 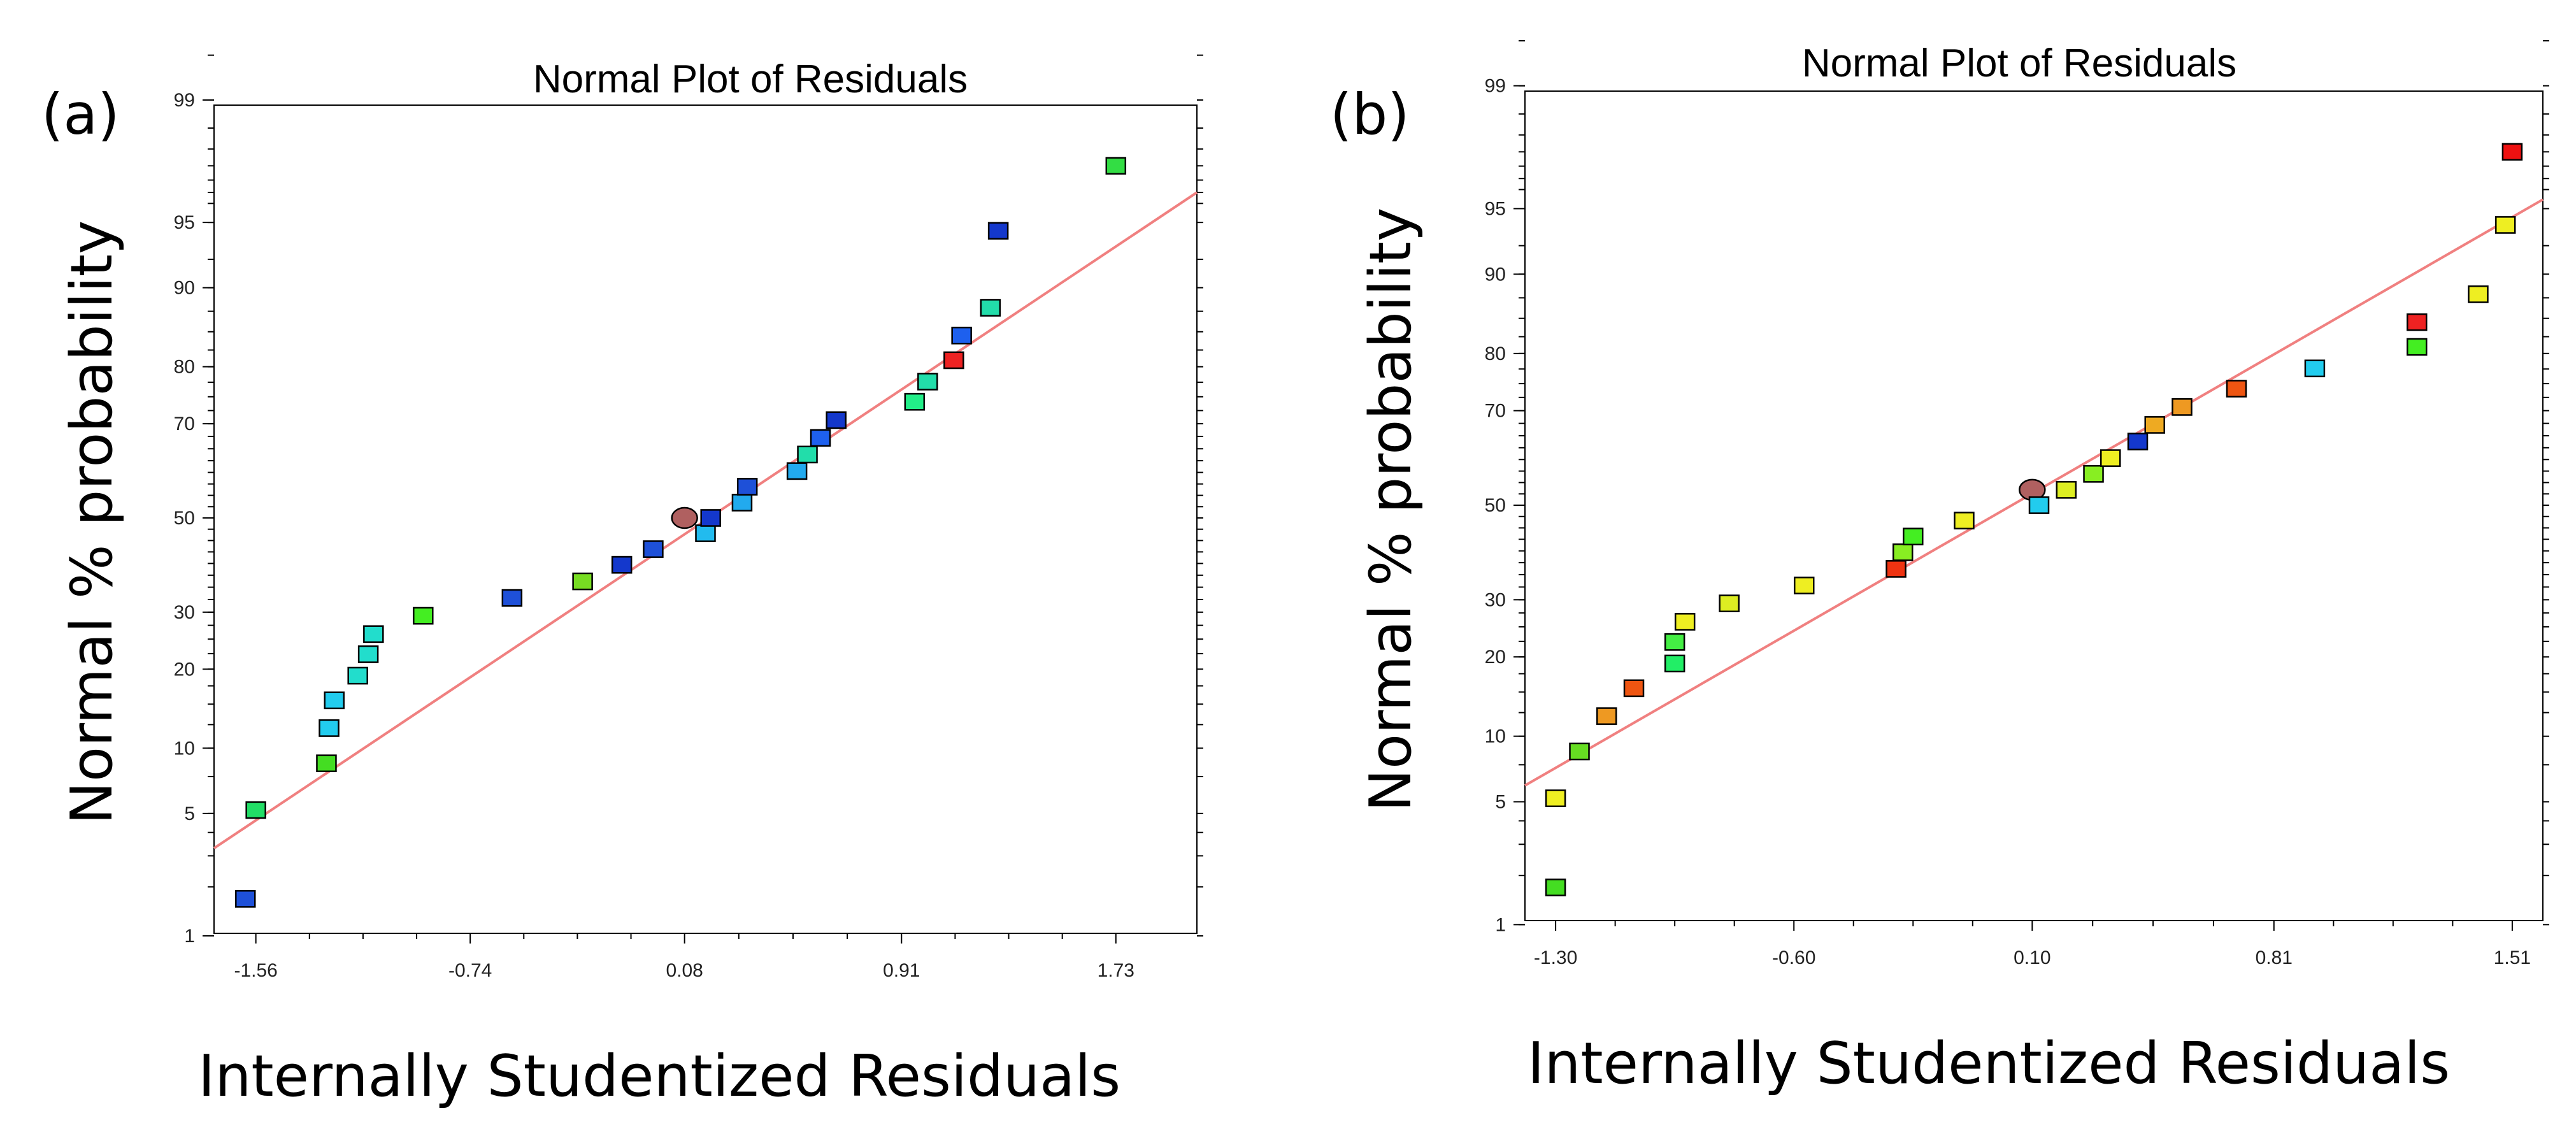 I want to click on center-point-marker, so click(x=685, y=517).